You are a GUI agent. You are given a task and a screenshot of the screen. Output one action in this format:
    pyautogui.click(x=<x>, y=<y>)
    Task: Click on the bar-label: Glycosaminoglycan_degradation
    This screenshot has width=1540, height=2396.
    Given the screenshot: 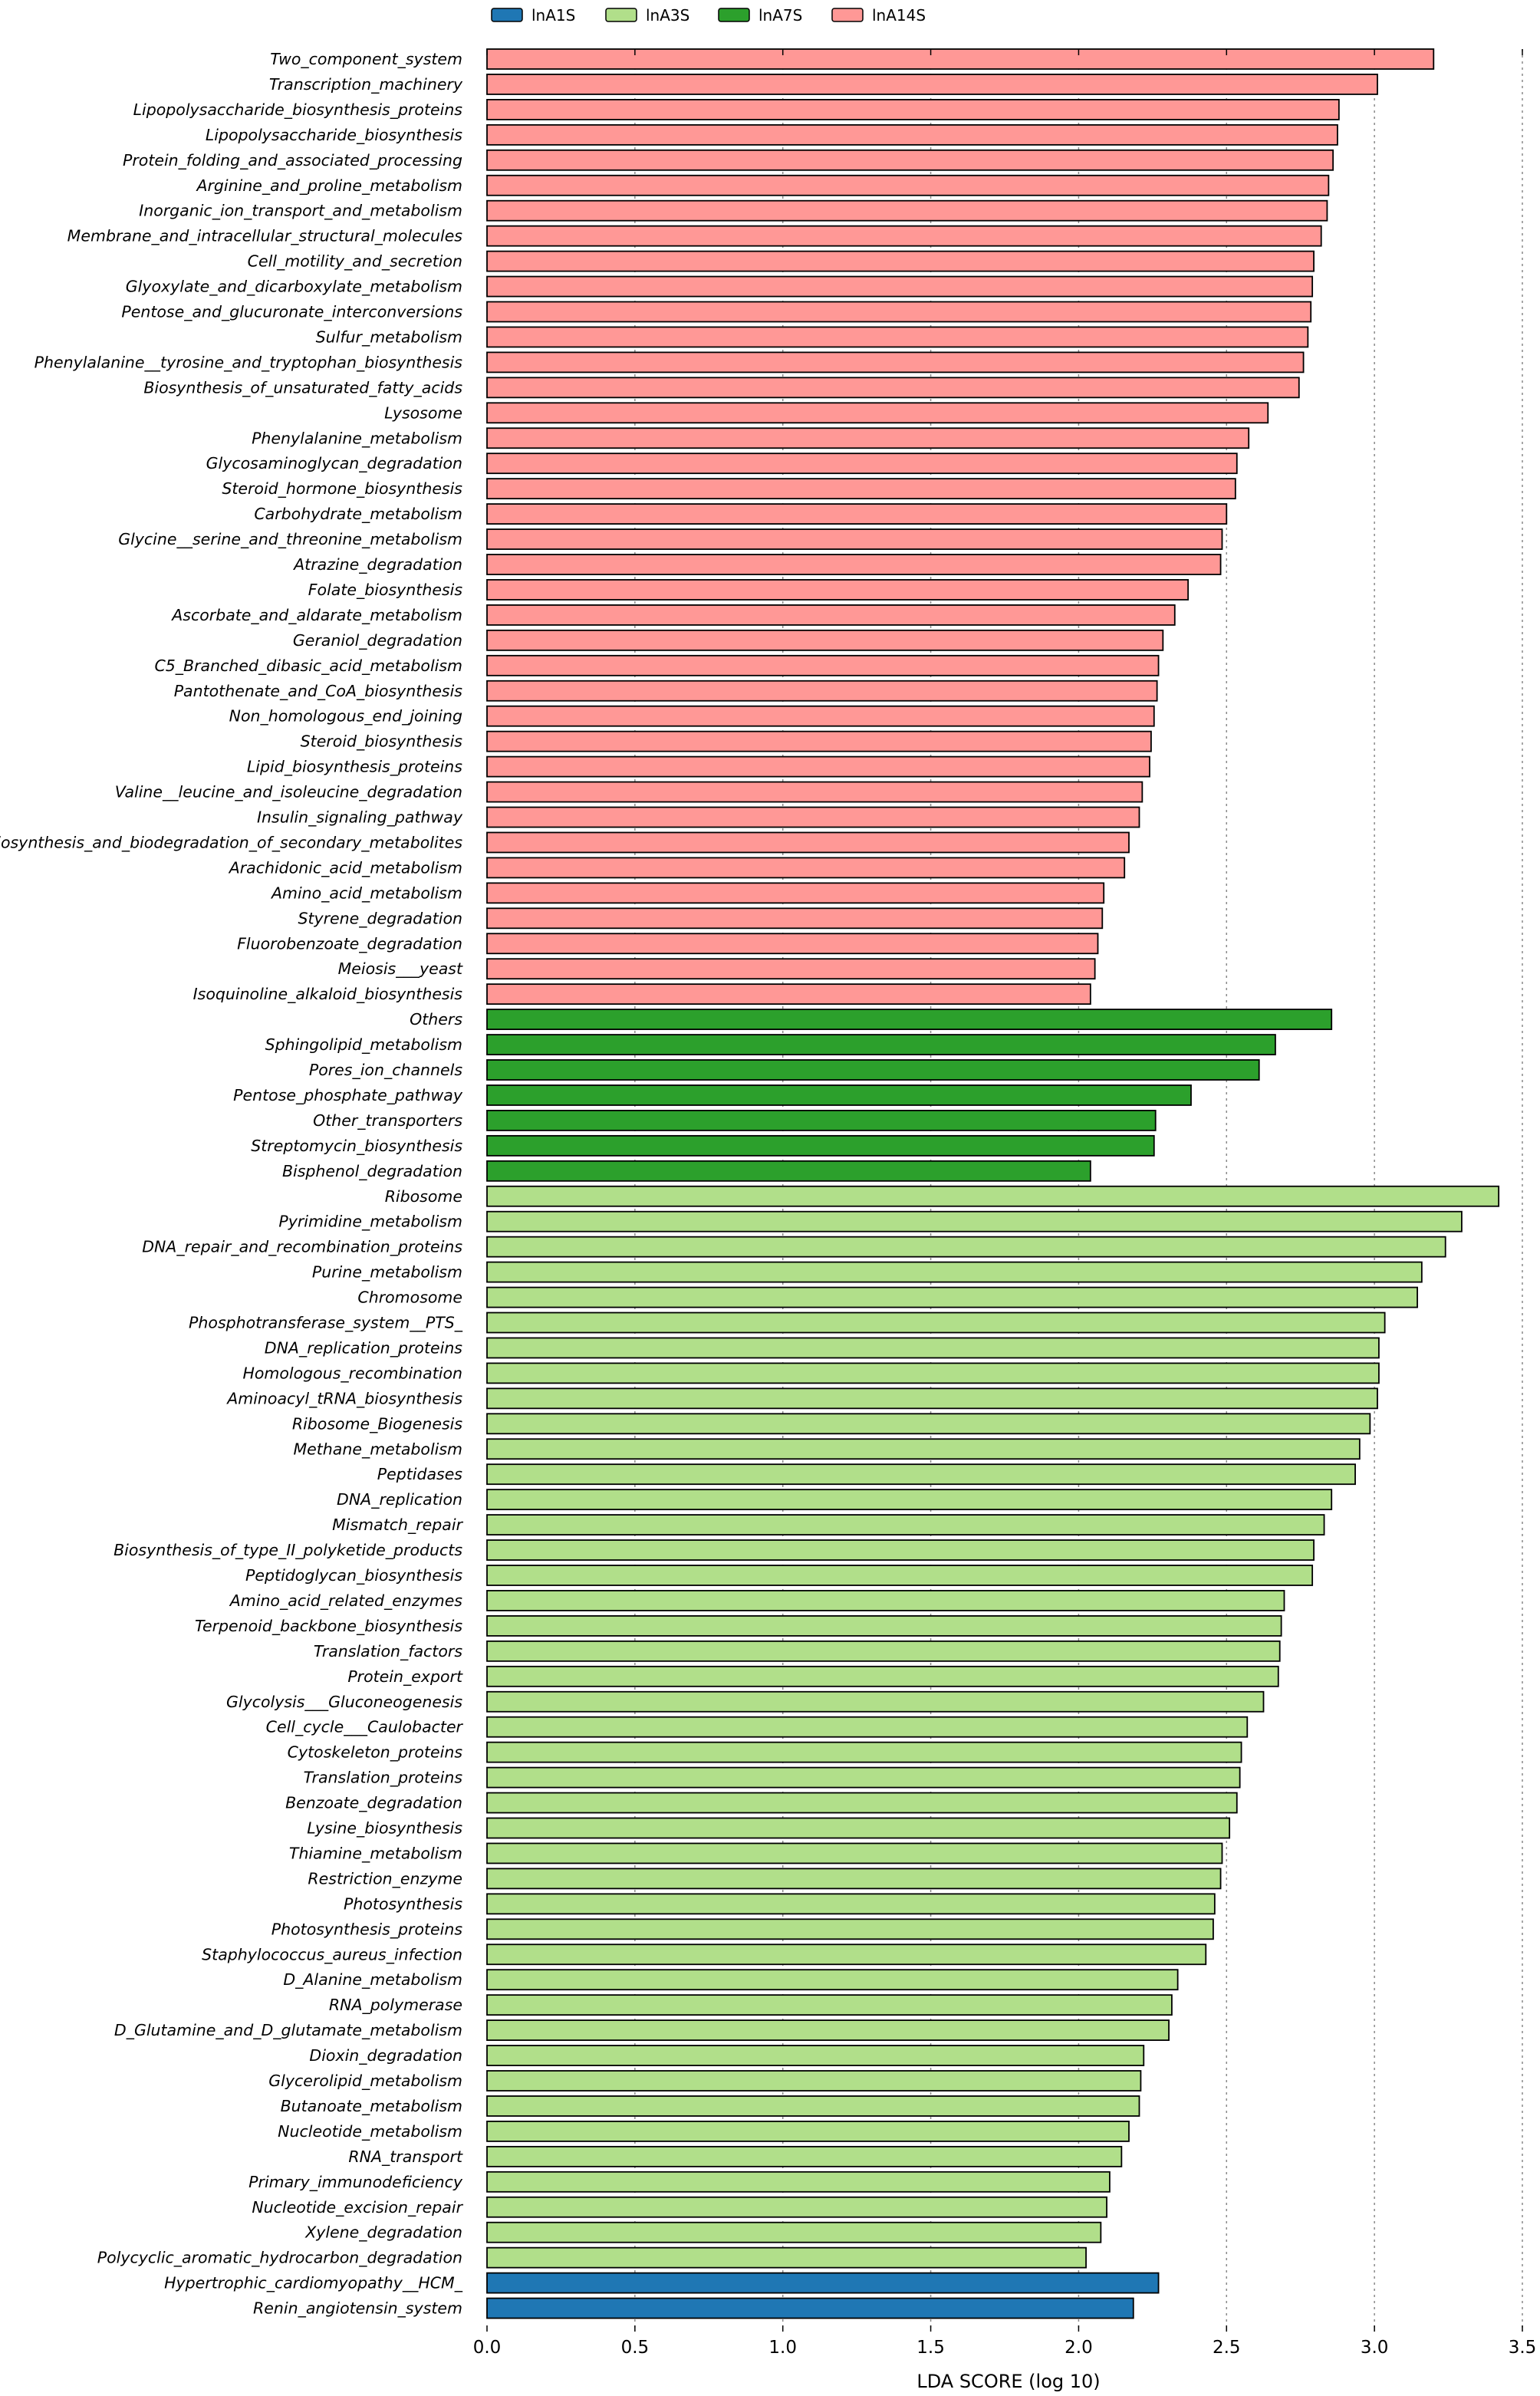 What is the action you would take?
    pyautogui.click(x=334, y=463)
    